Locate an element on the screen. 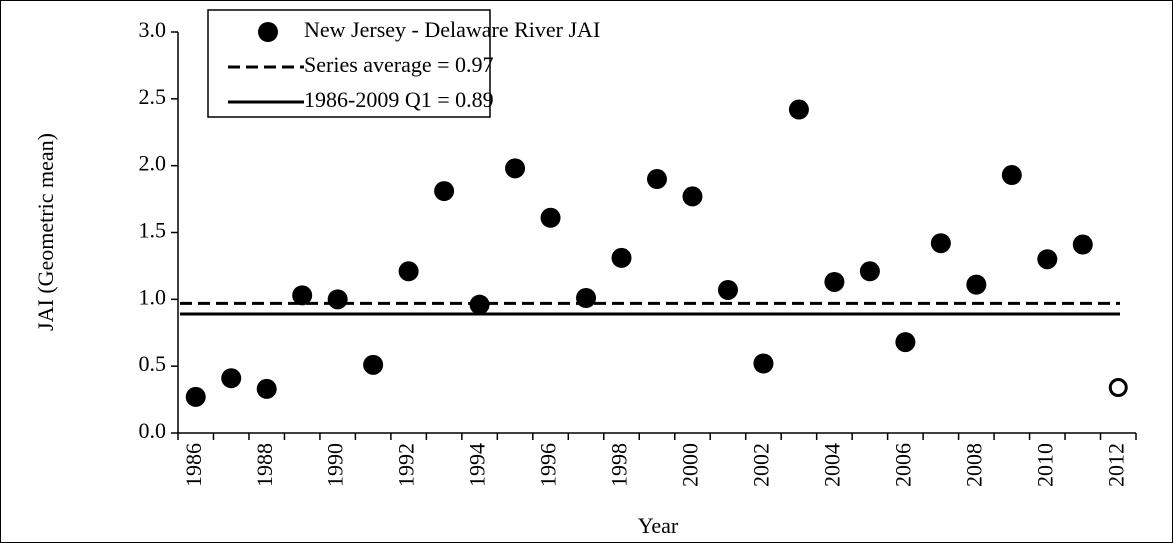 The height and width of the screenshot is (543, 1173). legend-label: New Jersey - Delaware River JAI is located at coordinates (452, 29).